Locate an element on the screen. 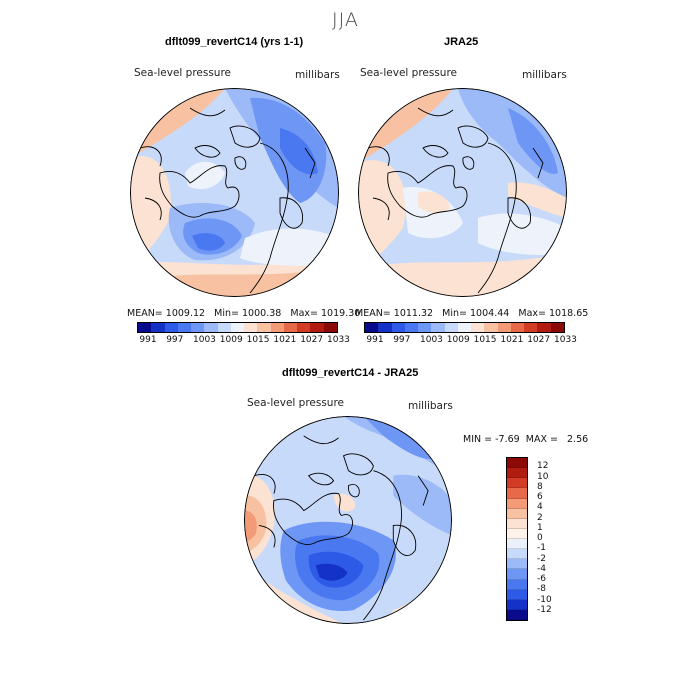 The image size is (700, 700). diff-colorbar is located at coordinates (517, 539).